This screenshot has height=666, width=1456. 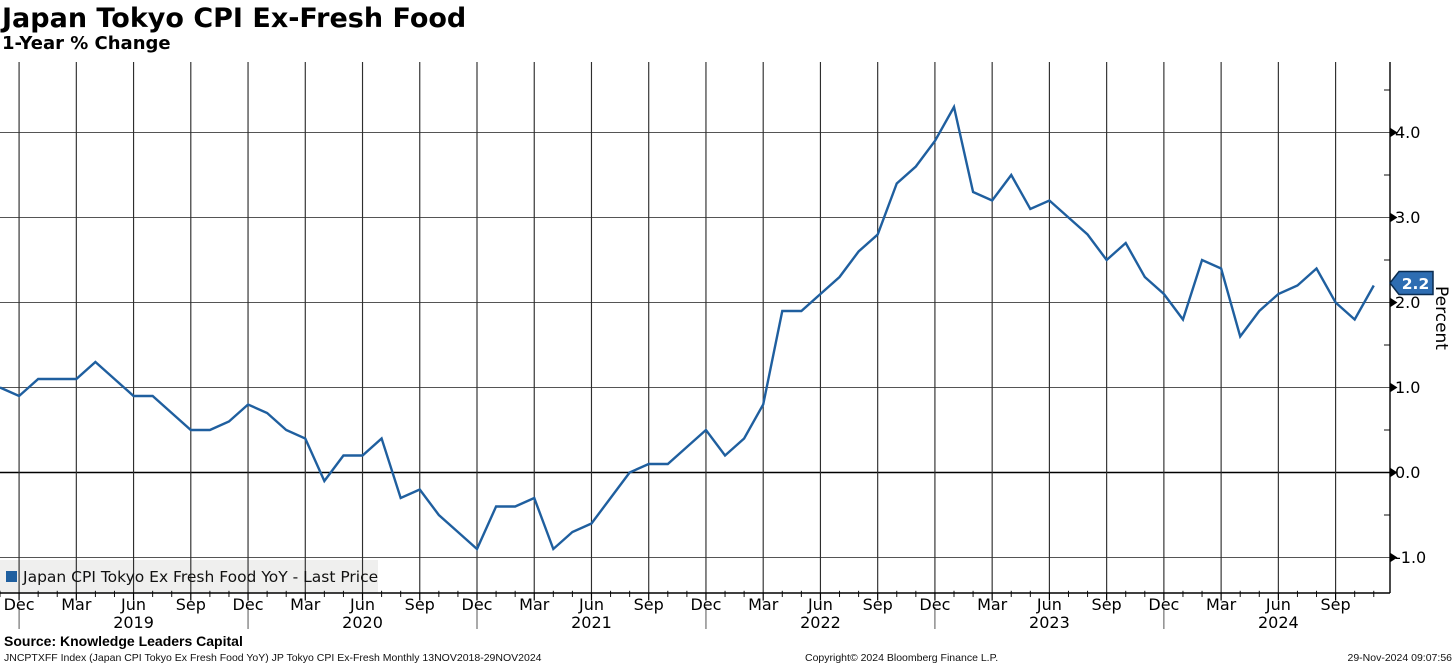 I want to click on footer-timestamp: 29-Nov-2024 09:07:56, so click(x=1400, y=658).